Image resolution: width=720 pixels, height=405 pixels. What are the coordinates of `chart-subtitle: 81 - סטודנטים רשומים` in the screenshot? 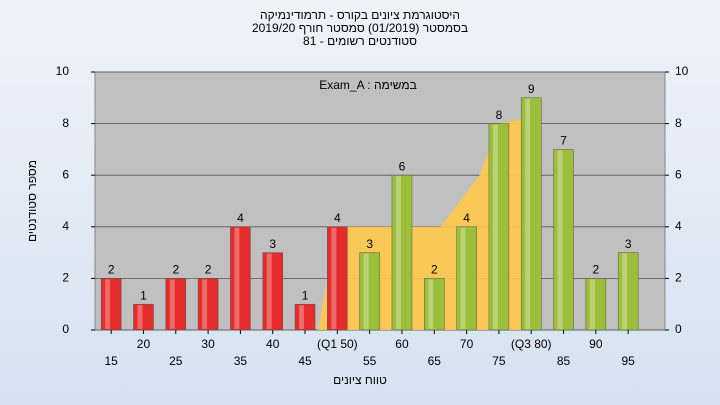 It's located at (360, 41).